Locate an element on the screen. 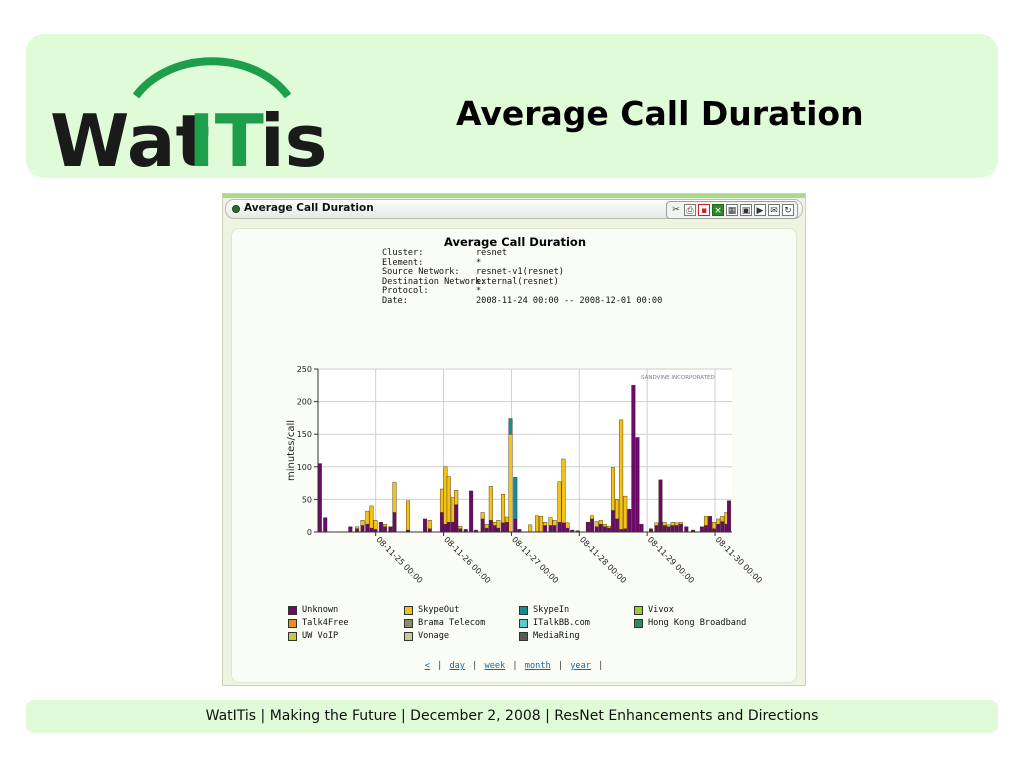 Image resolution: width=1024 pixels, height=770 pixels. x-tick-label: 08-11-28 00:00 is located at coordinates (603, 560).